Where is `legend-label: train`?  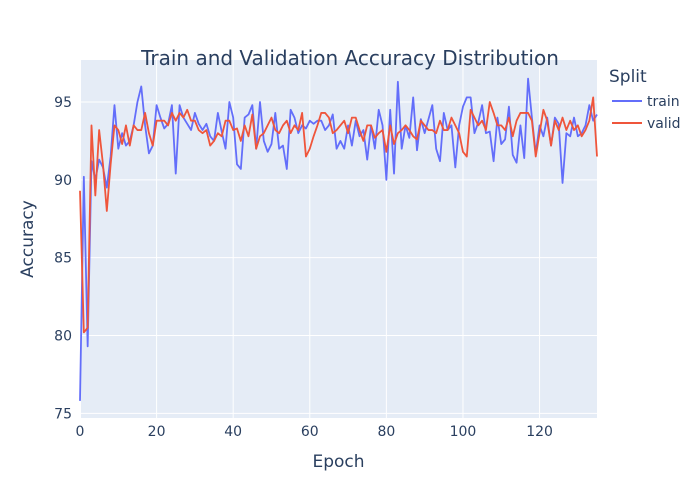
legend-label: train is located at coordinates (663, 102).